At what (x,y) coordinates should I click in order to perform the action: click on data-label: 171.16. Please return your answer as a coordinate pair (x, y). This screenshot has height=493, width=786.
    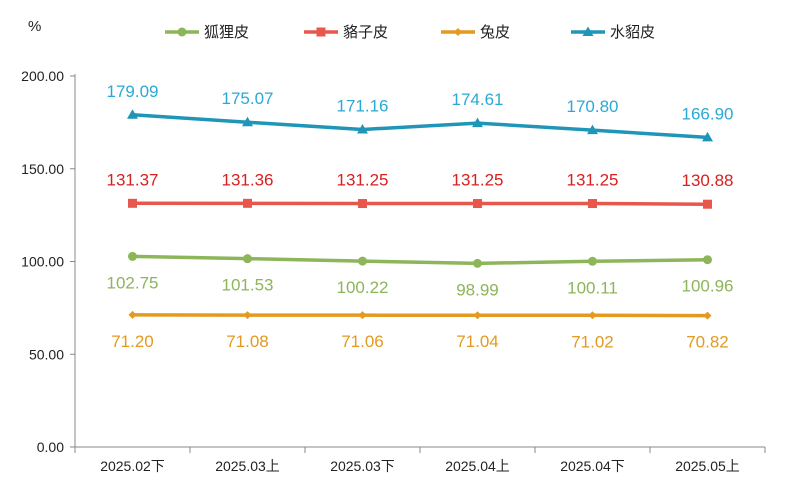
    Looking at the image, I should click on (363, 105).